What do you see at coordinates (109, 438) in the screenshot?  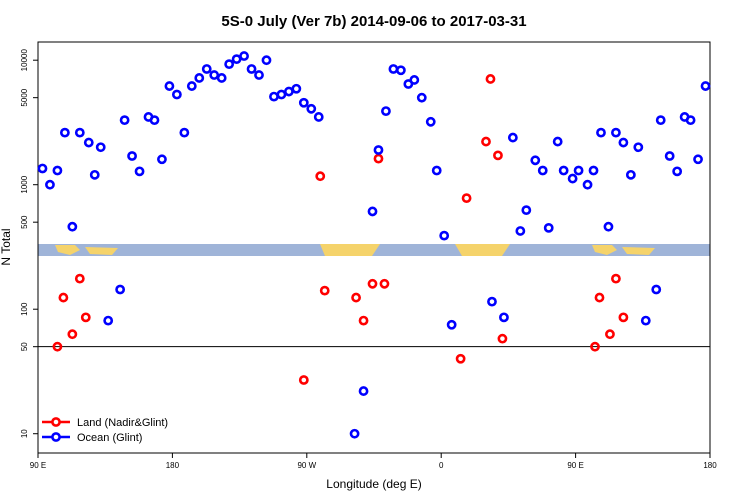 I see `legend-label: Ocean (Glint)` at bounding box center [109, 438].